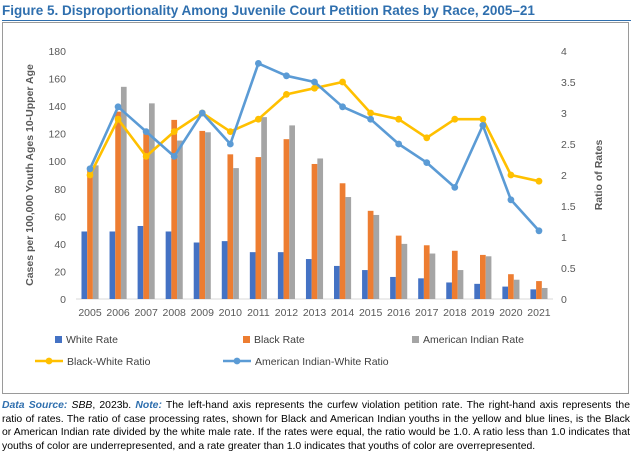 This screenshot has width=633, height=474. I want to click on x-tick-label: 2008, so click(175, 313).